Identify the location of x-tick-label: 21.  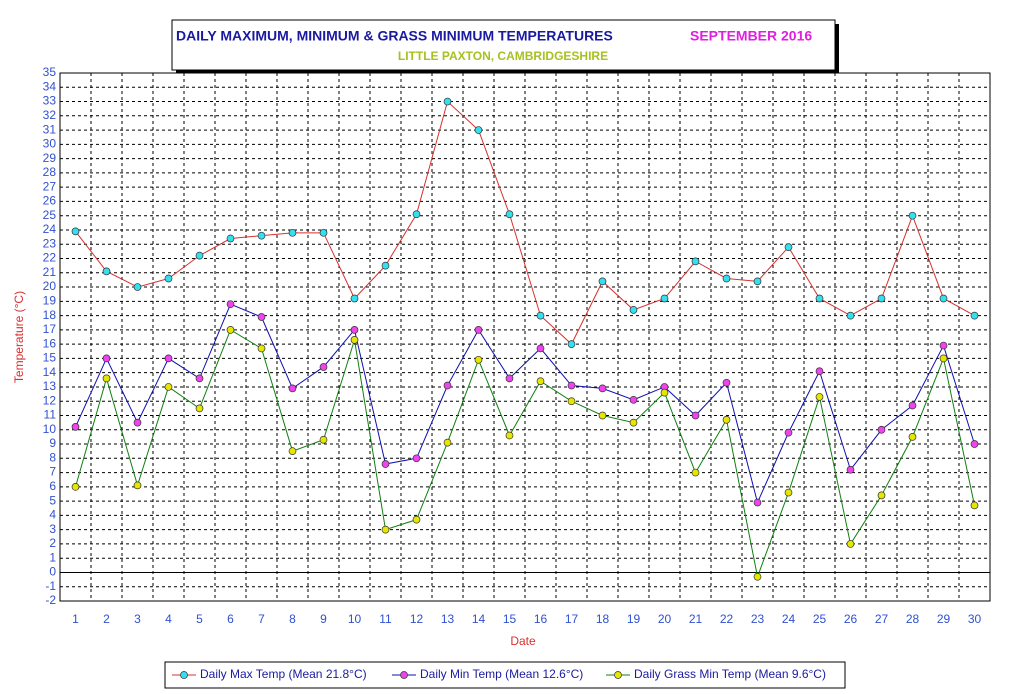
(696, 619).